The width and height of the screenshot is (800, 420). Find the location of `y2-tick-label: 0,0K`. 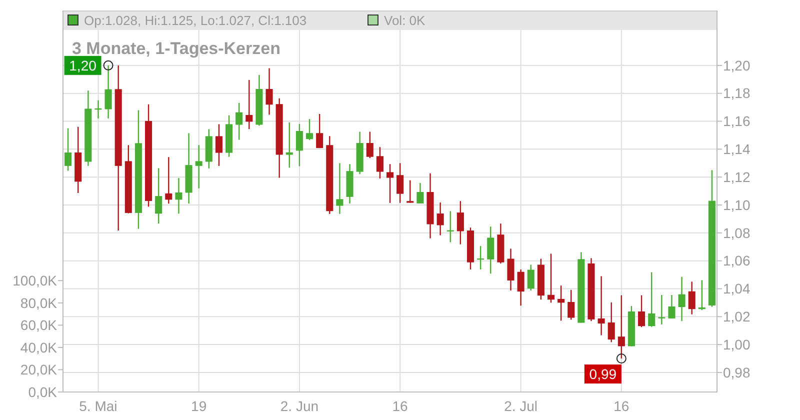

y2-tick-label: 0,0K is located at coordinates (43, 392).